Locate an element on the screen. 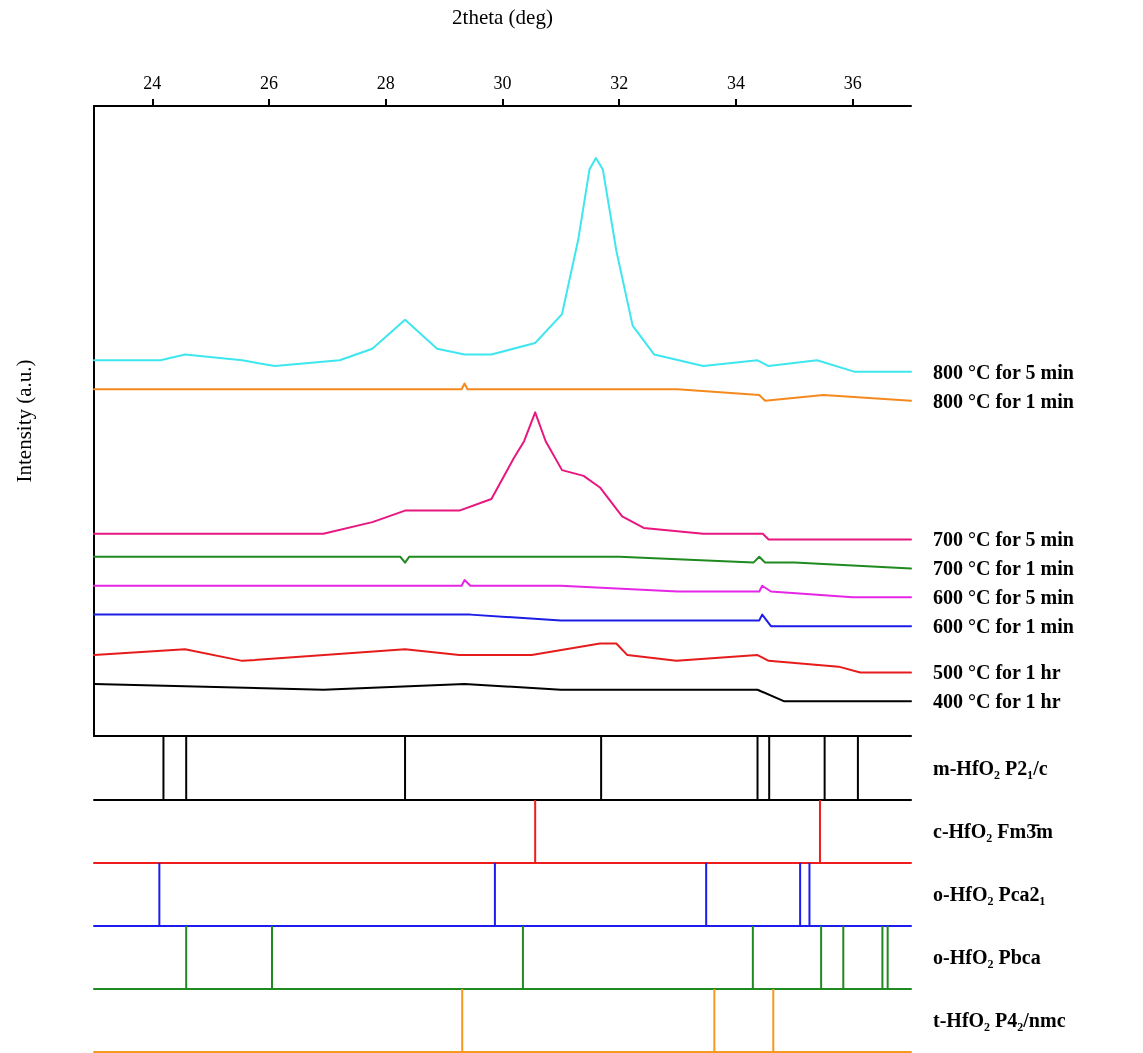 Image resolution: width=1143 pixels, height=1053 pixels. x-tick-label: 24 is located at coordinates (152, 83).